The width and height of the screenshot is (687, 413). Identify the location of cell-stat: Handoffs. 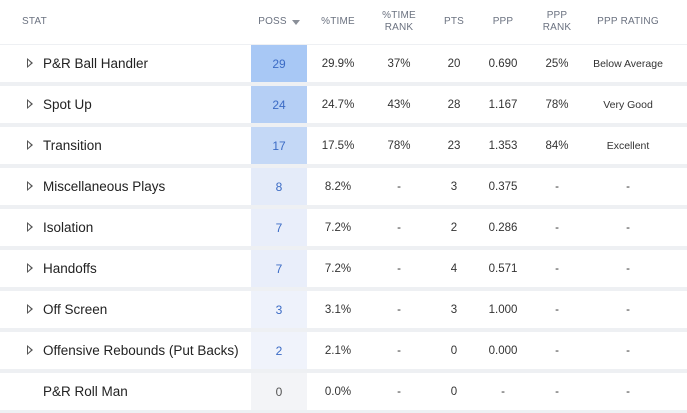
(70, 268).